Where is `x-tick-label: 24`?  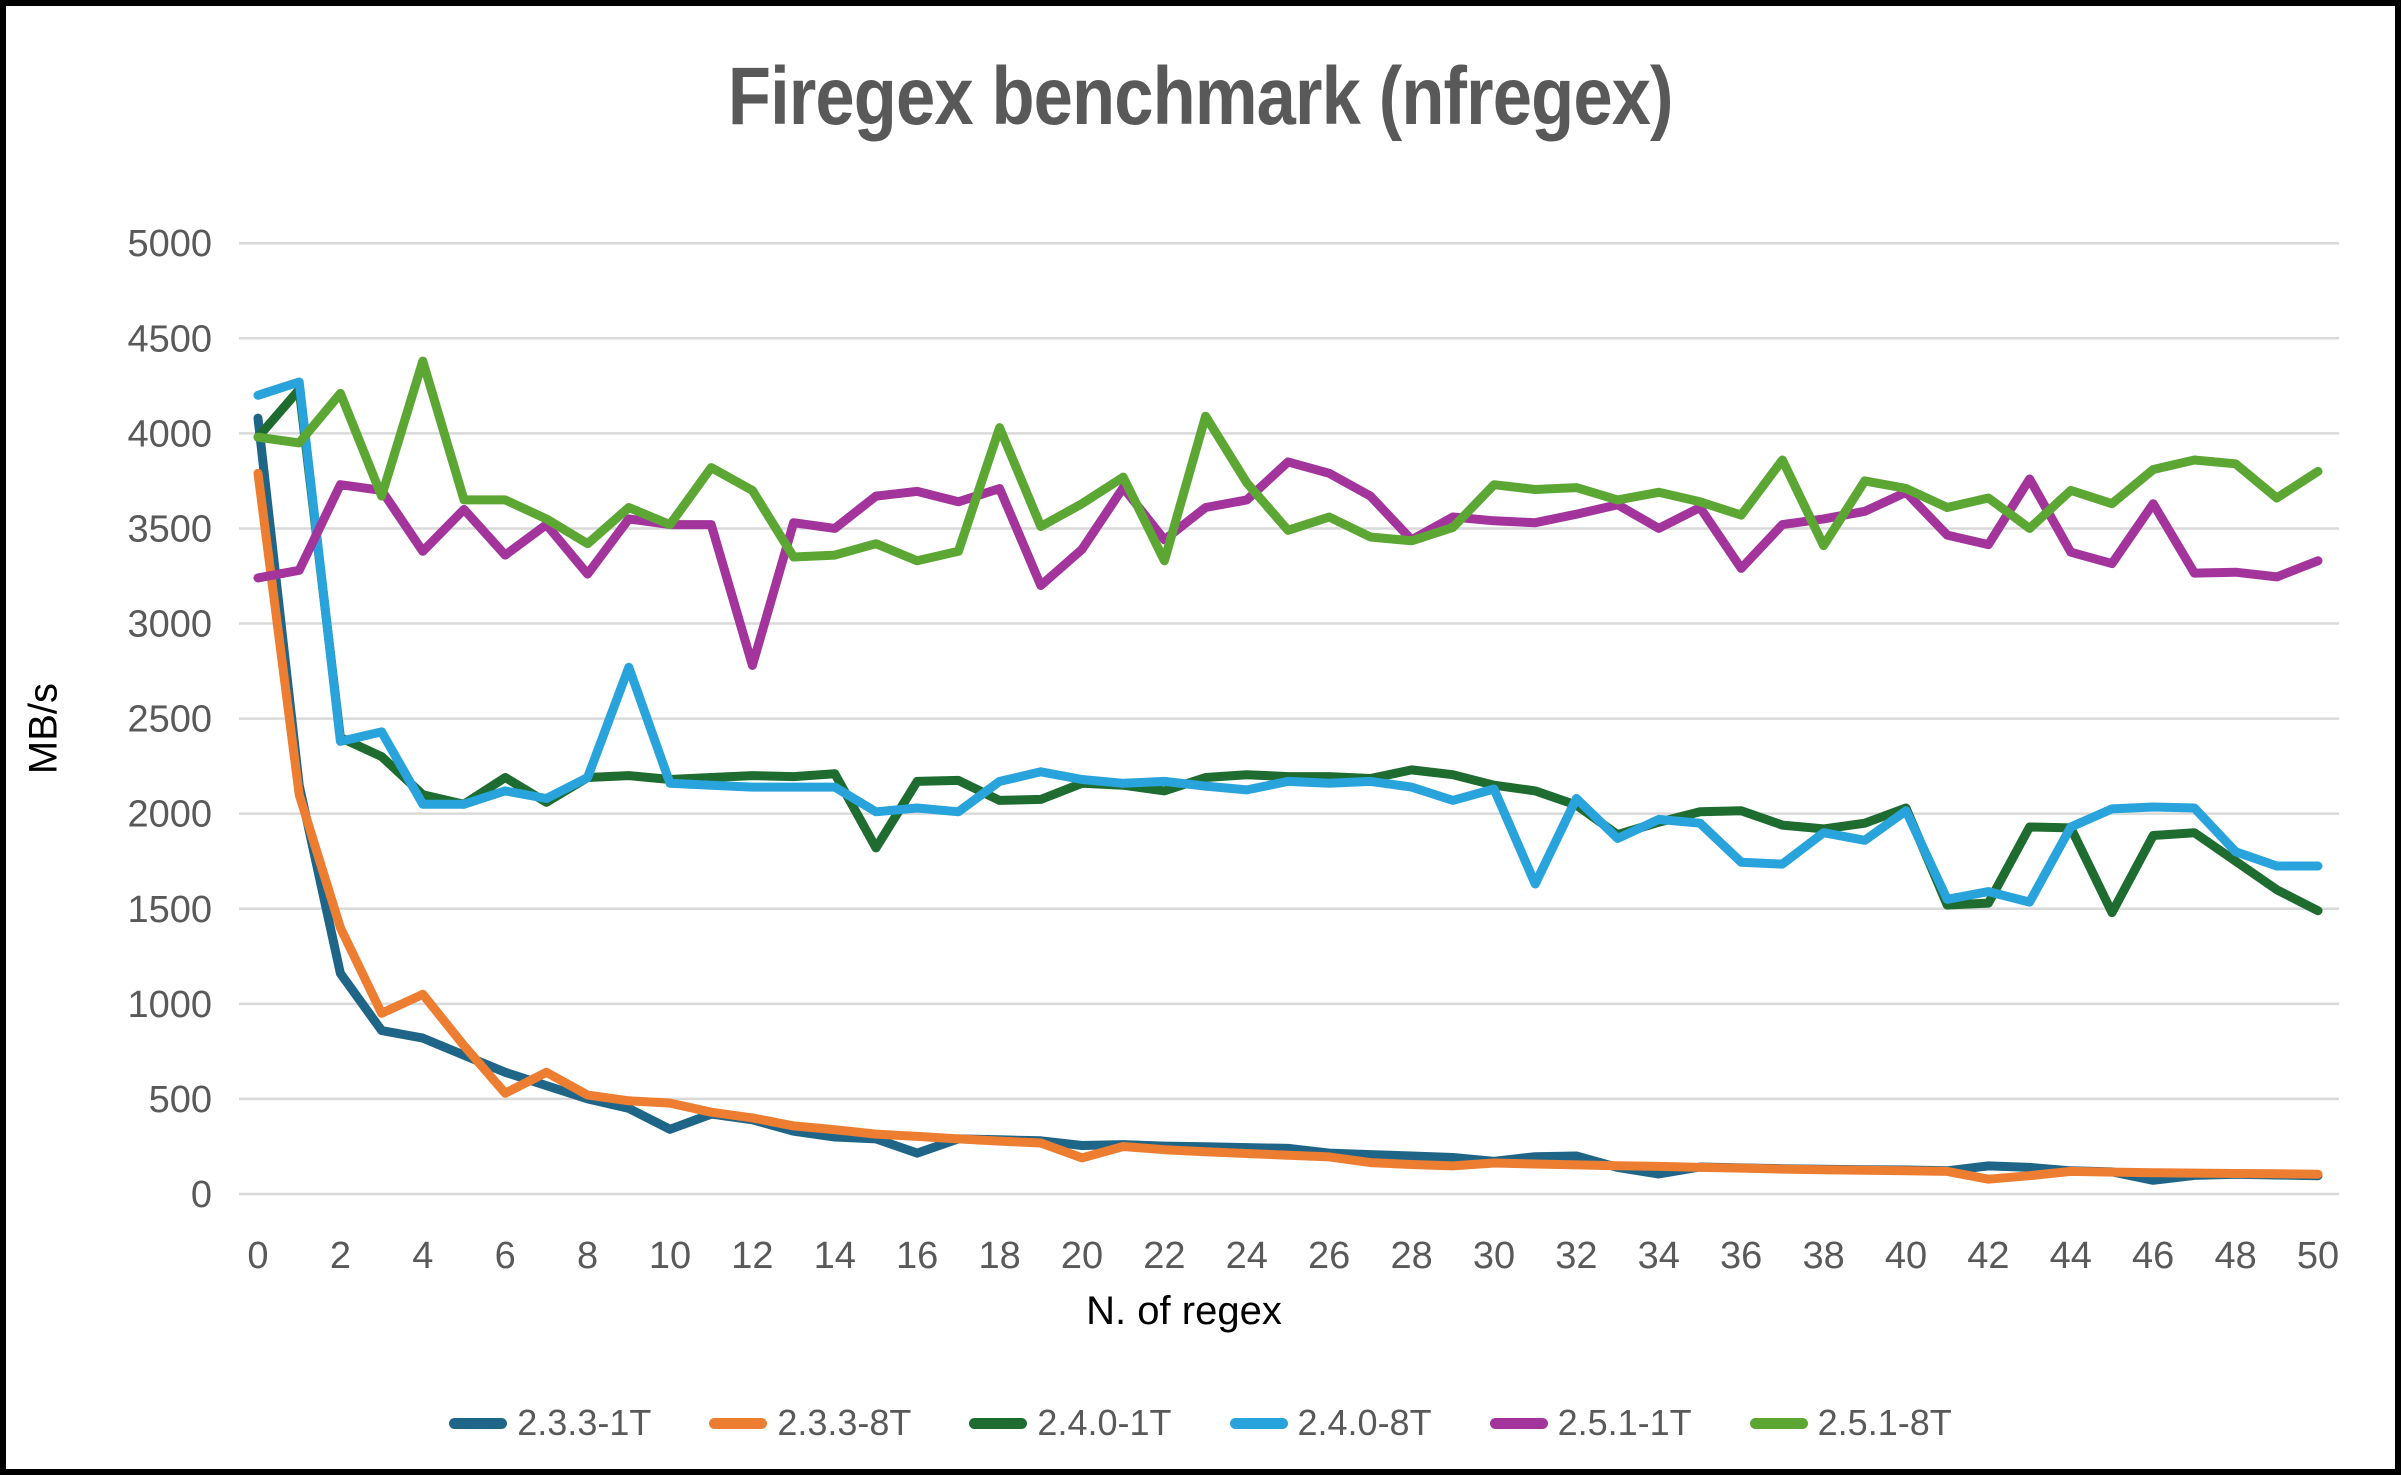
x-tick-label: 24 is located at coordinates (1247, 1256).